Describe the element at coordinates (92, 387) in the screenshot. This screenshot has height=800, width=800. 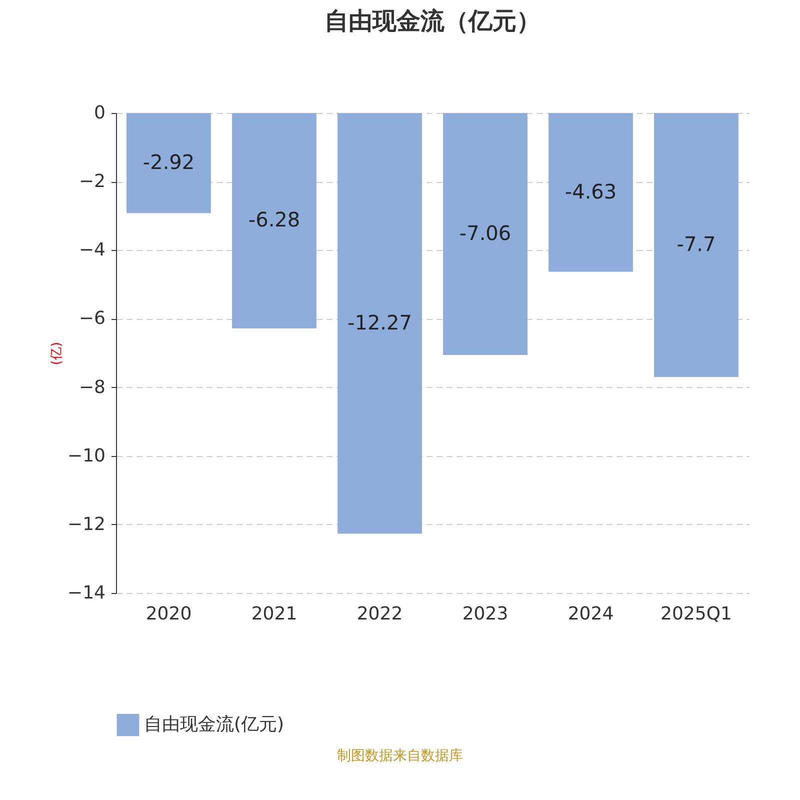
I see `y-tick-label: −8` at that location.